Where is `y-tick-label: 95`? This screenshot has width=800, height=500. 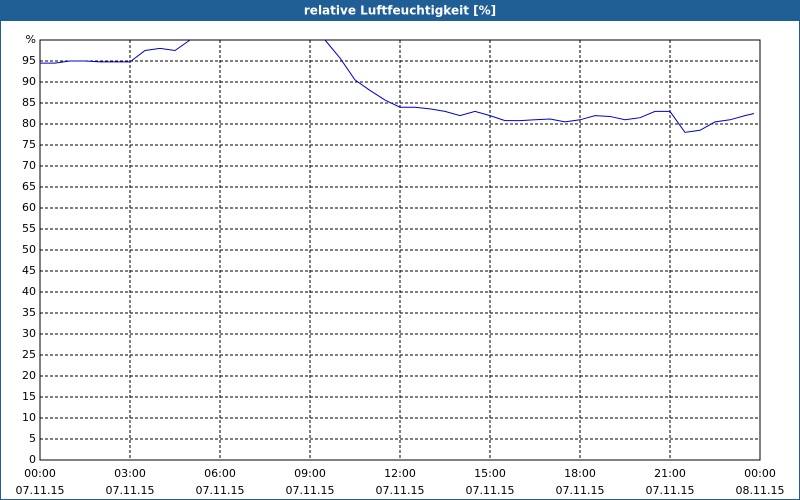
y-tick-label: 95 is located at coordinates (29, 60).